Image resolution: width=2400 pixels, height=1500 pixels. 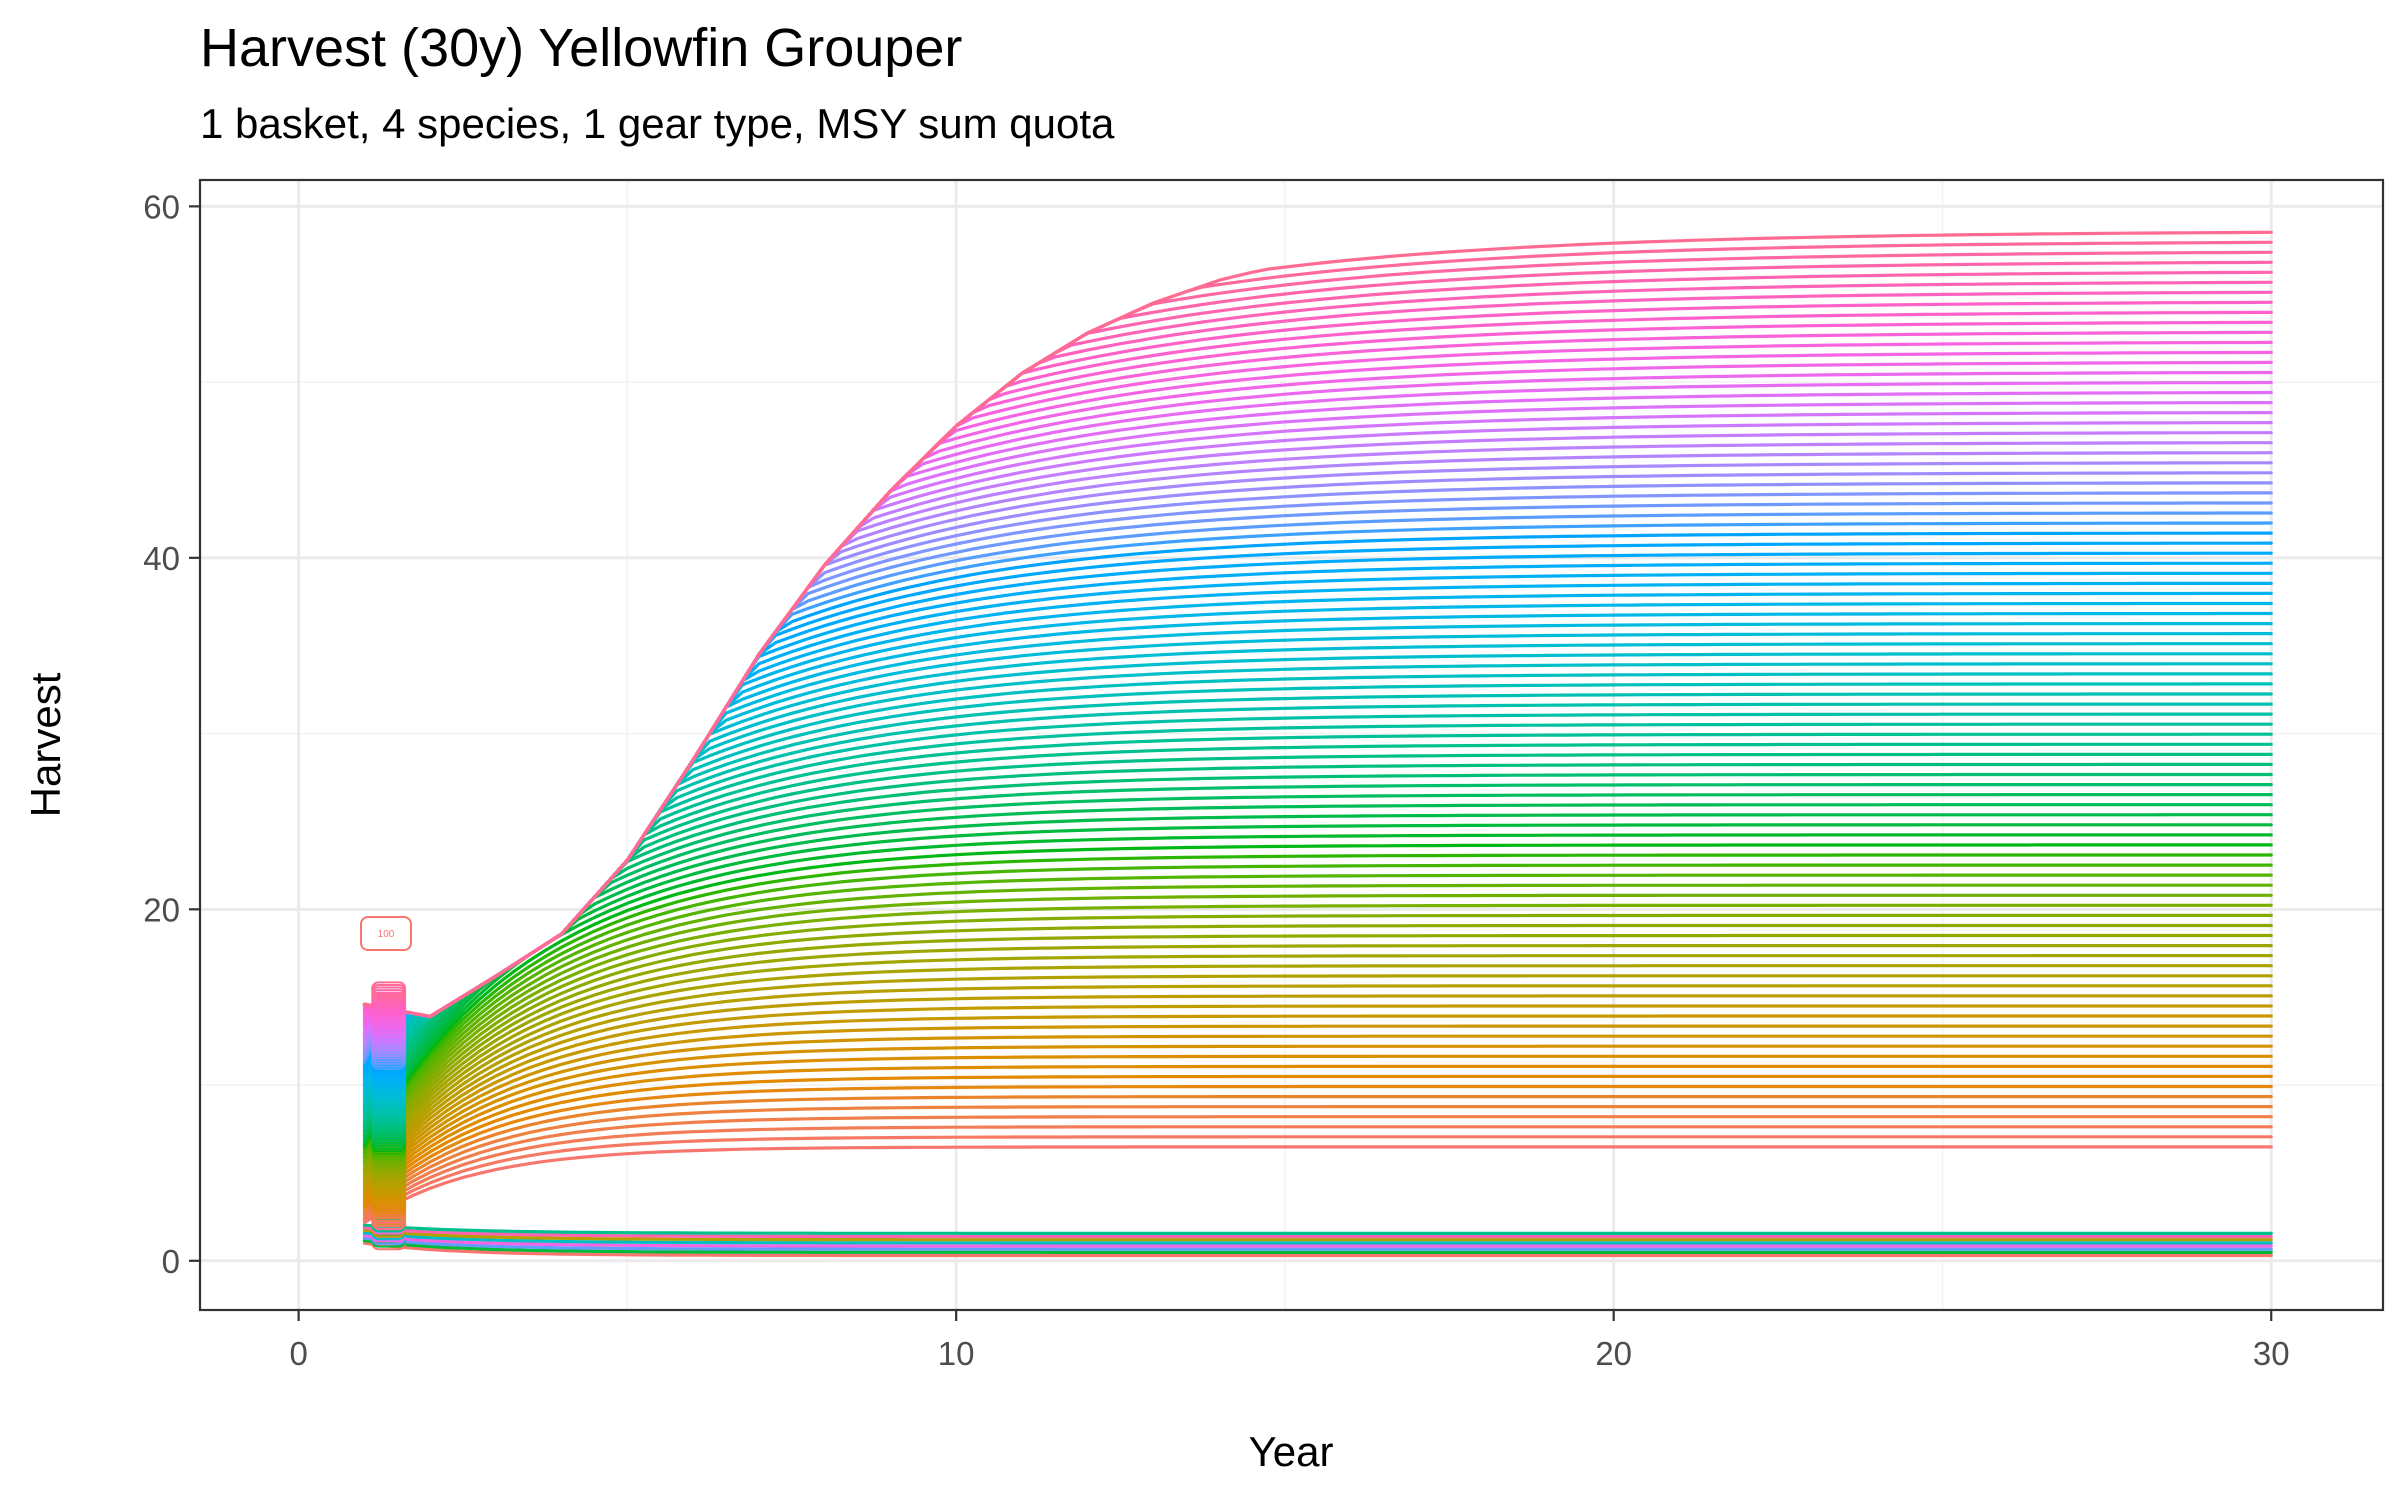 I want to click on y-tick-label: 60, so click(x=161, y=206).